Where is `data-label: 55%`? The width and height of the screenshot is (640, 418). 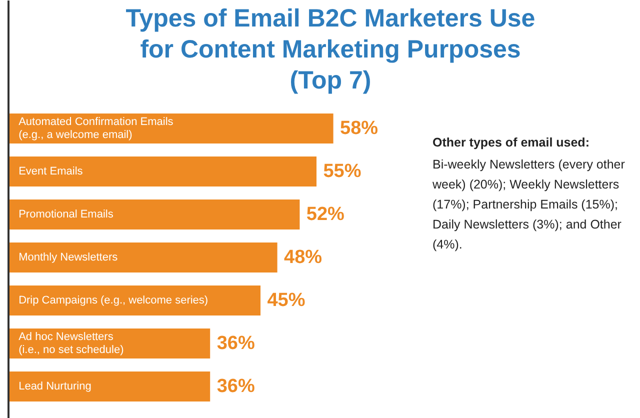
data-label: 55% is located at coordinates (342, 171).